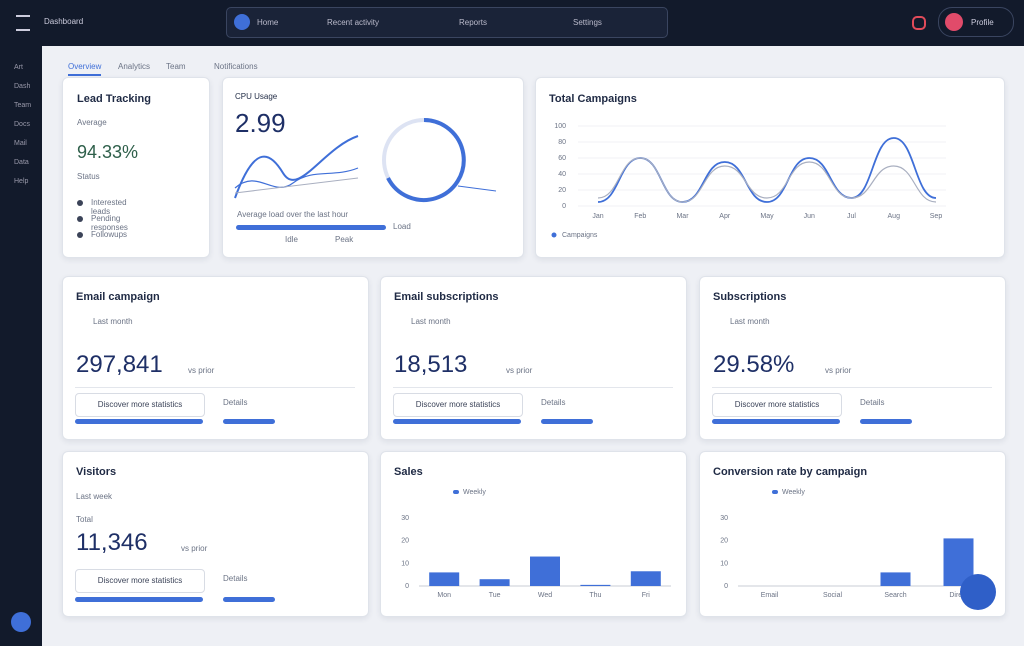 The image size is (1024, 646). Describe the element at coordinates (560, 126) in the screenshot. I see `y-tick-label: 100` at that location.